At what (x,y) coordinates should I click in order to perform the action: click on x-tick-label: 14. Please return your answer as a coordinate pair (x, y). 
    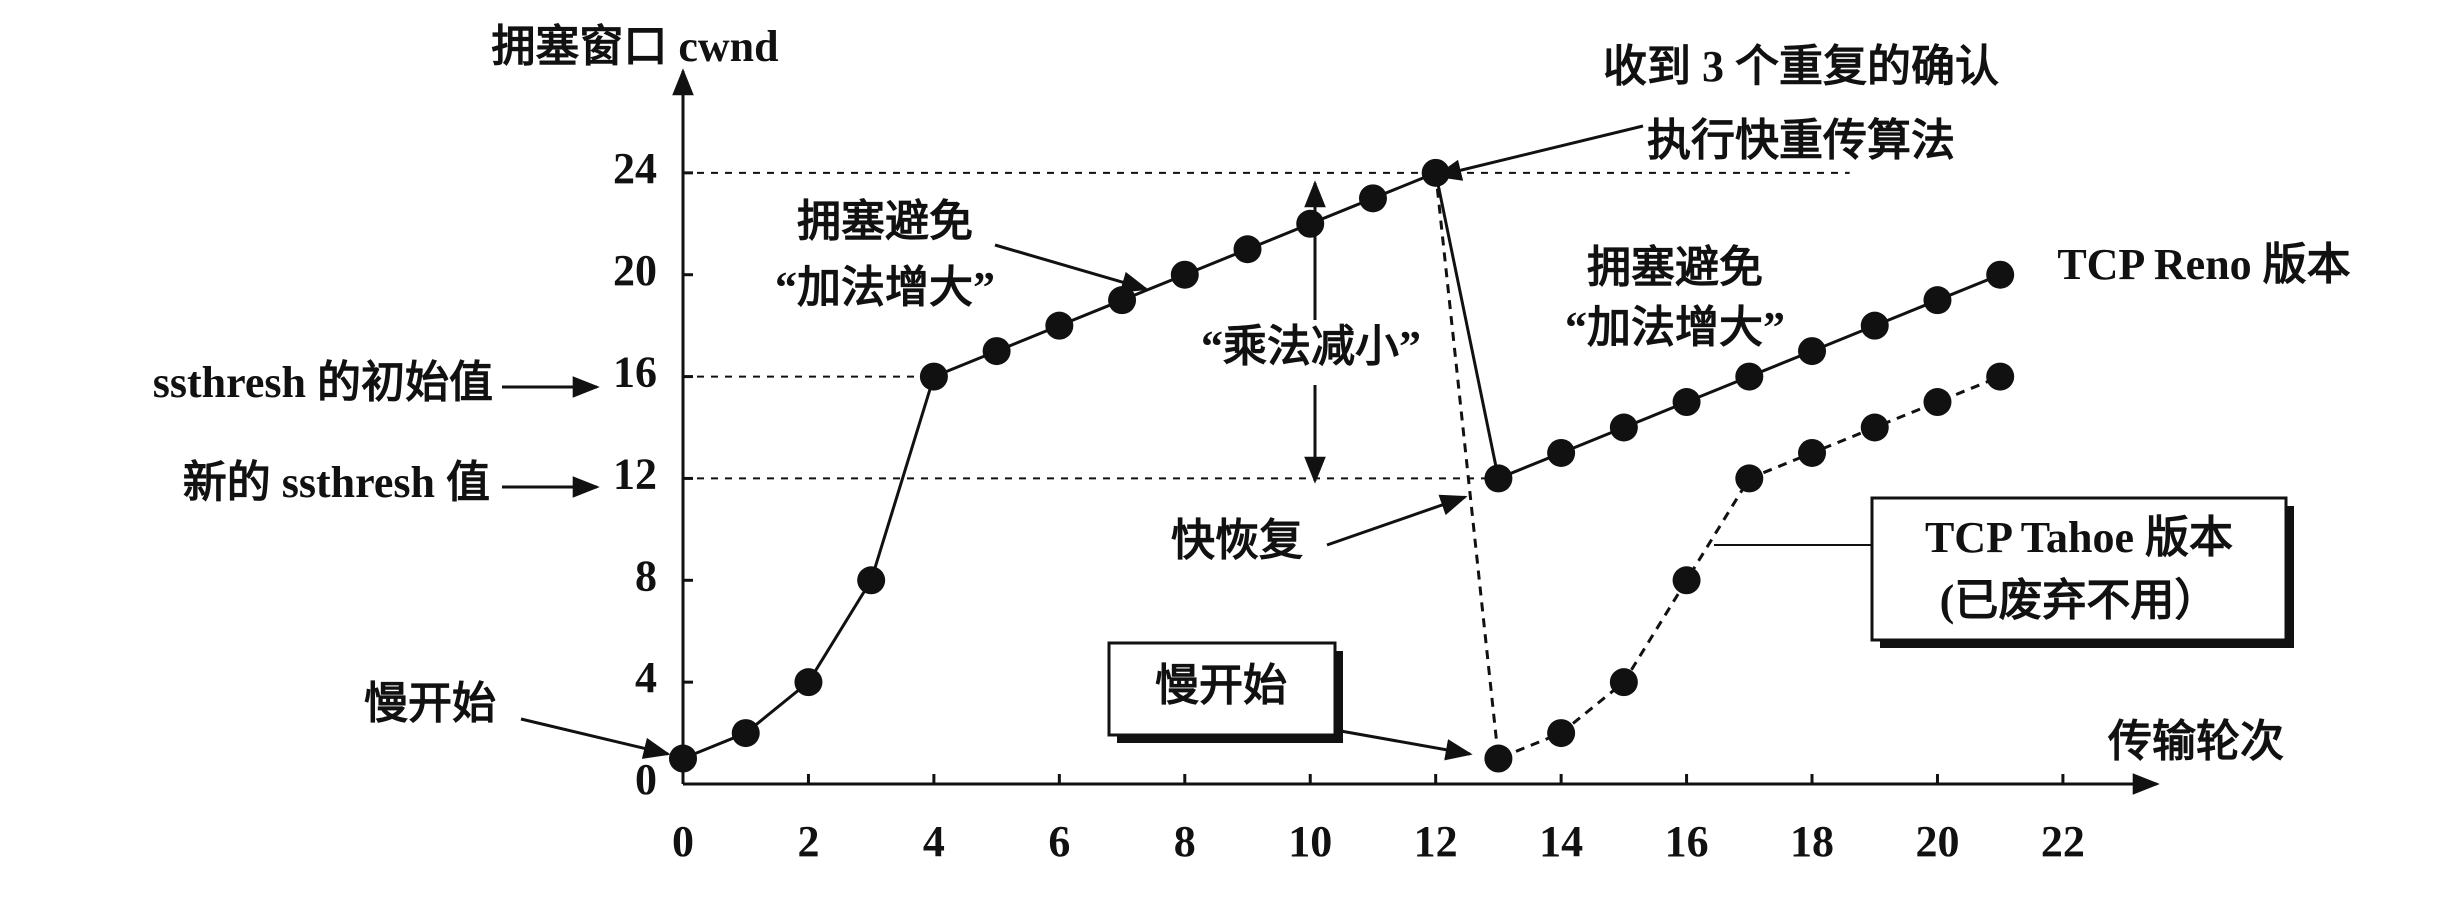
    Looking at the image, I should click on (1561, 841).